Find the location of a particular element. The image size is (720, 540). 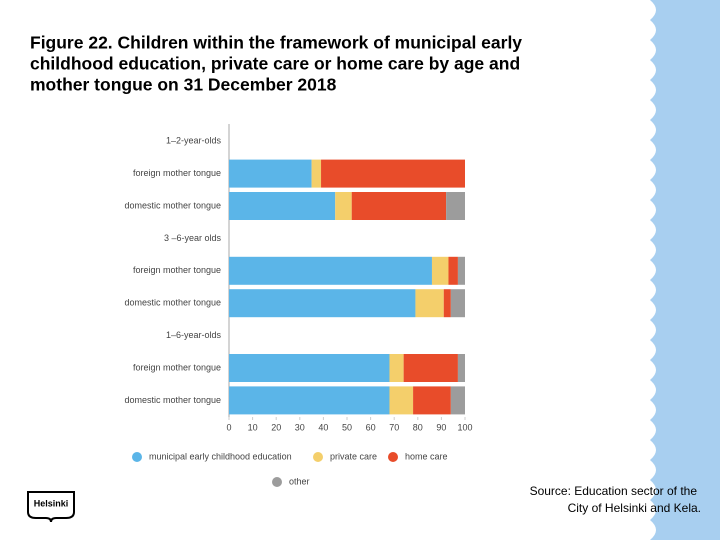

logo-crest is located at coordinates (51, 507).